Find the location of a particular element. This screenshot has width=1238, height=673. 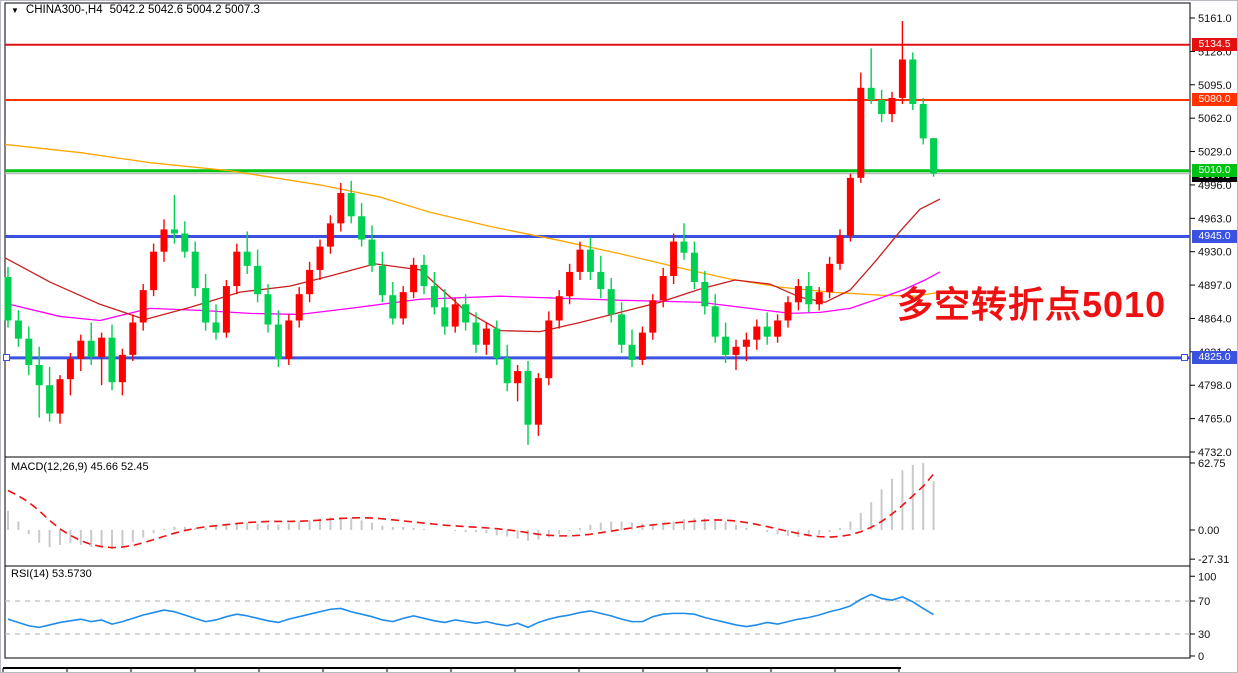

macd-signal-line is located at coordinates (471, 511).